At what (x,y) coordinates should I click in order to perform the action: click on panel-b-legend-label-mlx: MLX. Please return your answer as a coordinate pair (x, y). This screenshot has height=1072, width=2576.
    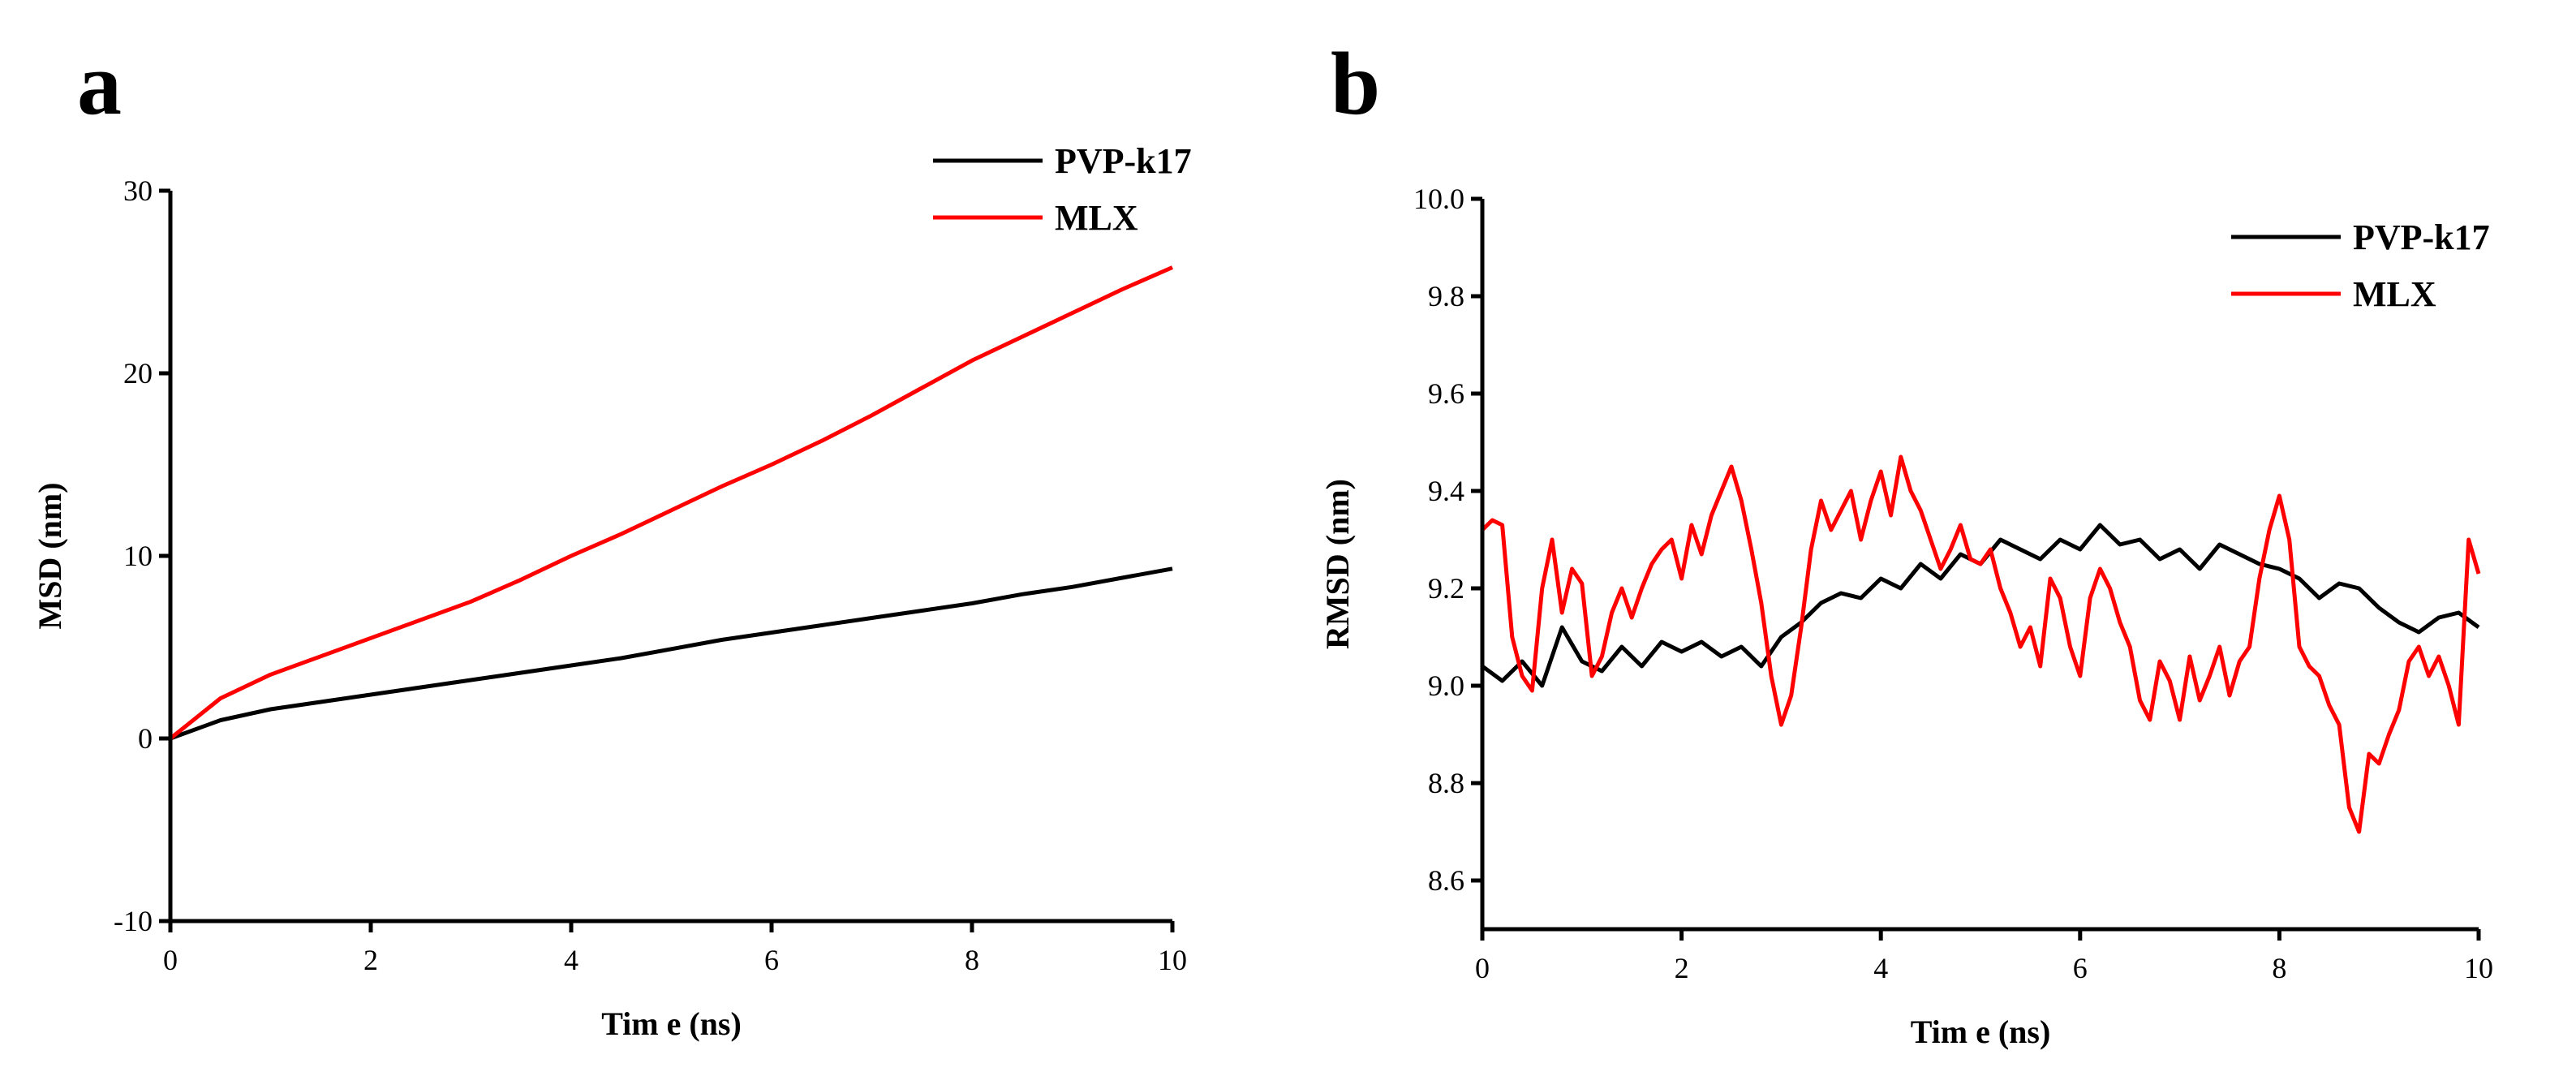
    Looking at the image, I should click on (2394, 294).